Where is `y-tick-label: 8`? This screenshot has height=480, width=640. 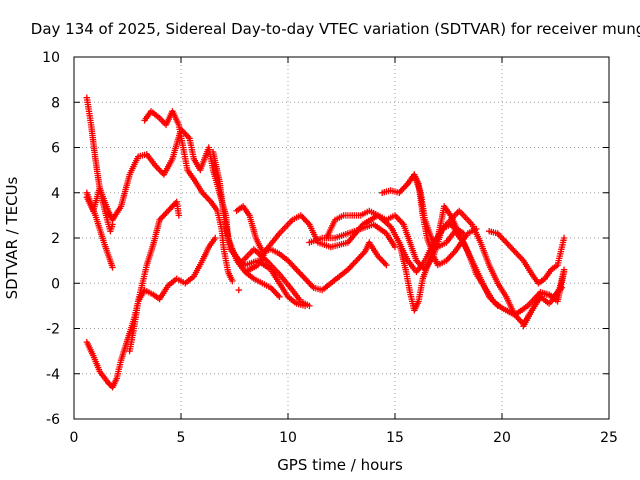 y-tick-label: 8 is located at coordinates (55, 103).